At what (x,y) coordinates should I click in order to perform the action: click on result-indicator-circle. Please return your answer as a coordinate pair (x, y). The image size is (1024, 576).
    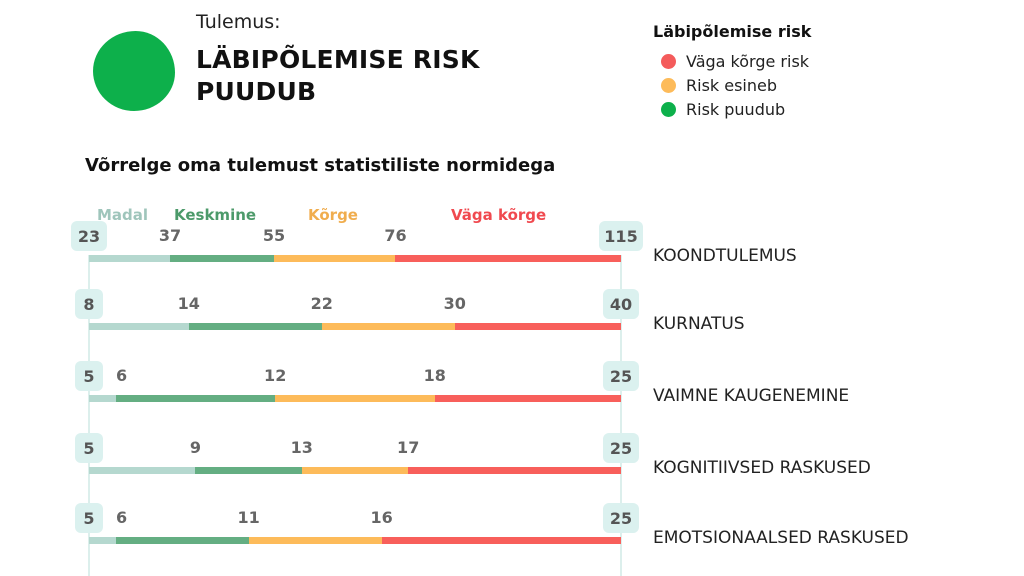
    Looking at the image, I should click on (134, 71).